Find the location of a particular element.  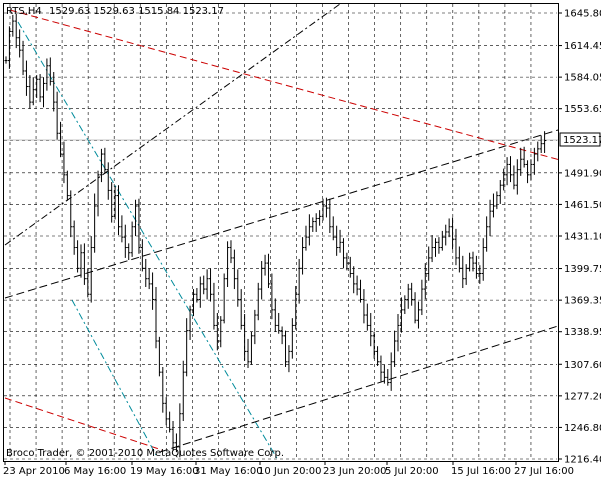

price-tick-label: 1246.80 is located at coordinates (582, 428).